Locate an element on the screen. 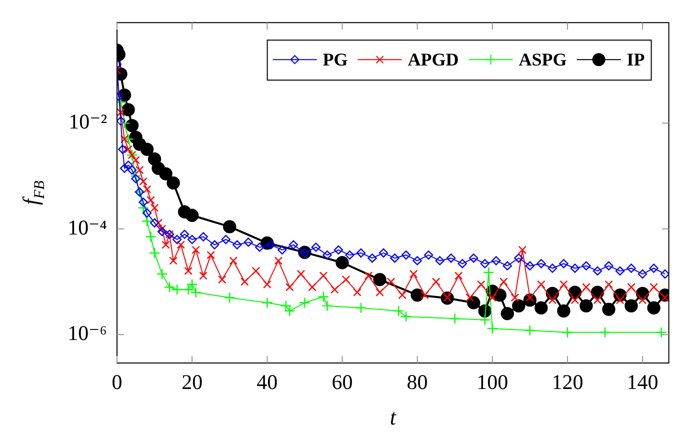 The height and width of the screenshot is (432, 676). legend-label: PG is located at coordinates (335, 59).